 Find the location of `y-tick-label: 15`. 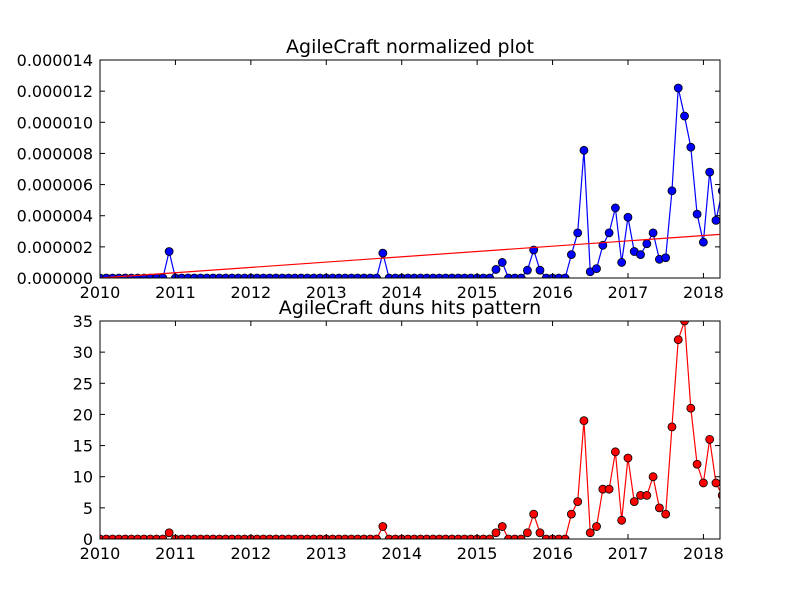

y-tick-label: 15 is located at coordinates (83, 446).